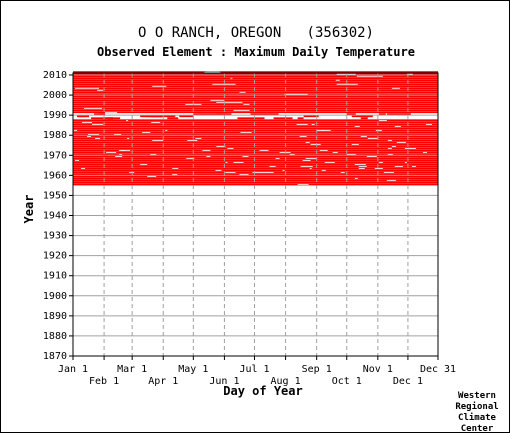  What do you see at coordinates (347, 381) in the screenshot?
I see `x-tick-label: Oct 1` at bounding box center [347, 381].